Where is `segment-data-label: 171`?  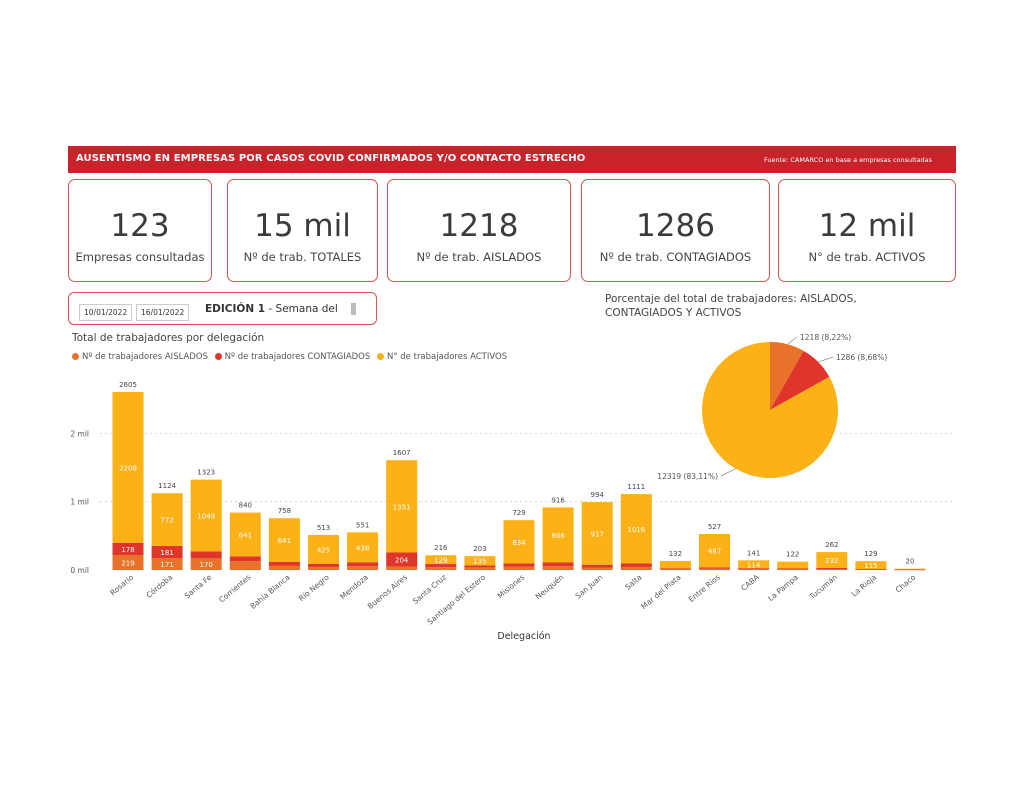 segment-data-label: 171 is located at coordinates (166, 565).